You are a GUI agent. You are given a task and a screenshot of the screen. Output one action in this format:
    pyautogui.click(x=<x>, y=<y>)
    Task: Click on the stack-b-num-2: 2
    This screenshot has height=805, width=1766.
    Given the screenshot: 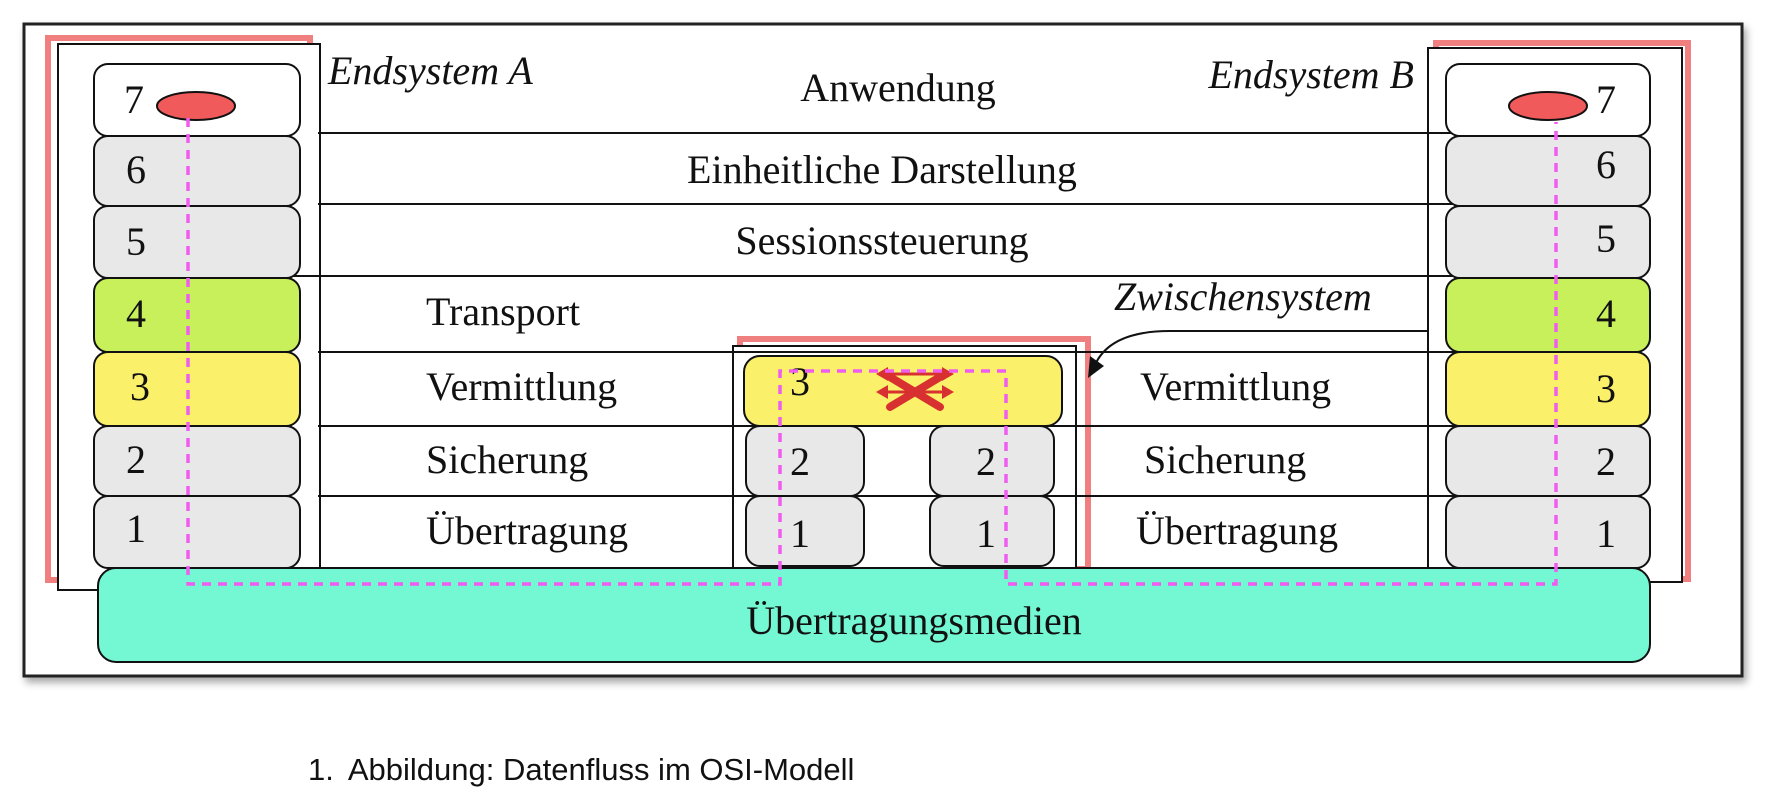 What is the action you would take?
    pyautogui.click(x=1606, y=461)
    